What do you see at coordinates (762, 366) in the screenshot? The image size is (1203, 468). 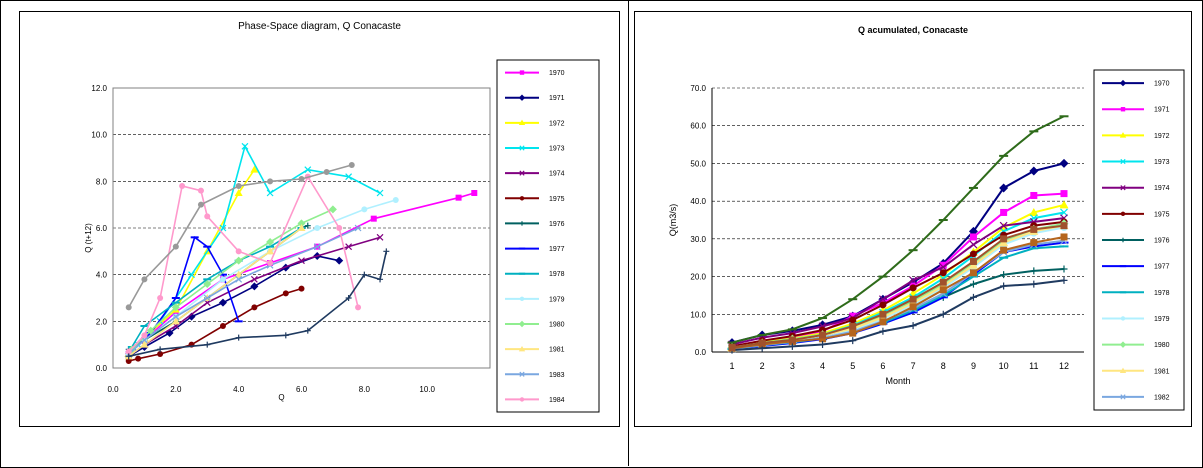 I see `x-tick-label: 2` at bounding box center [762, 366].